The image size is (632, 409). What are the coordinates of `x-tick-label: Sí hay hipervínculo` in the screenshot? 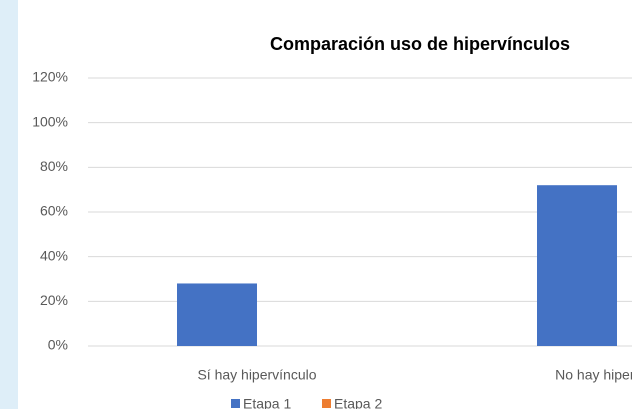 It's located at (256, 375).